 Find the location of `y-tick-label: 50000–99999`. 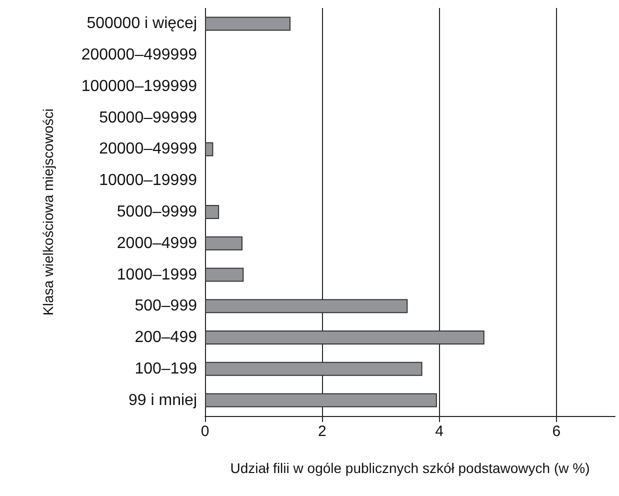

y-tick-label: 50000–99999 is located at coordinates (148, 117).